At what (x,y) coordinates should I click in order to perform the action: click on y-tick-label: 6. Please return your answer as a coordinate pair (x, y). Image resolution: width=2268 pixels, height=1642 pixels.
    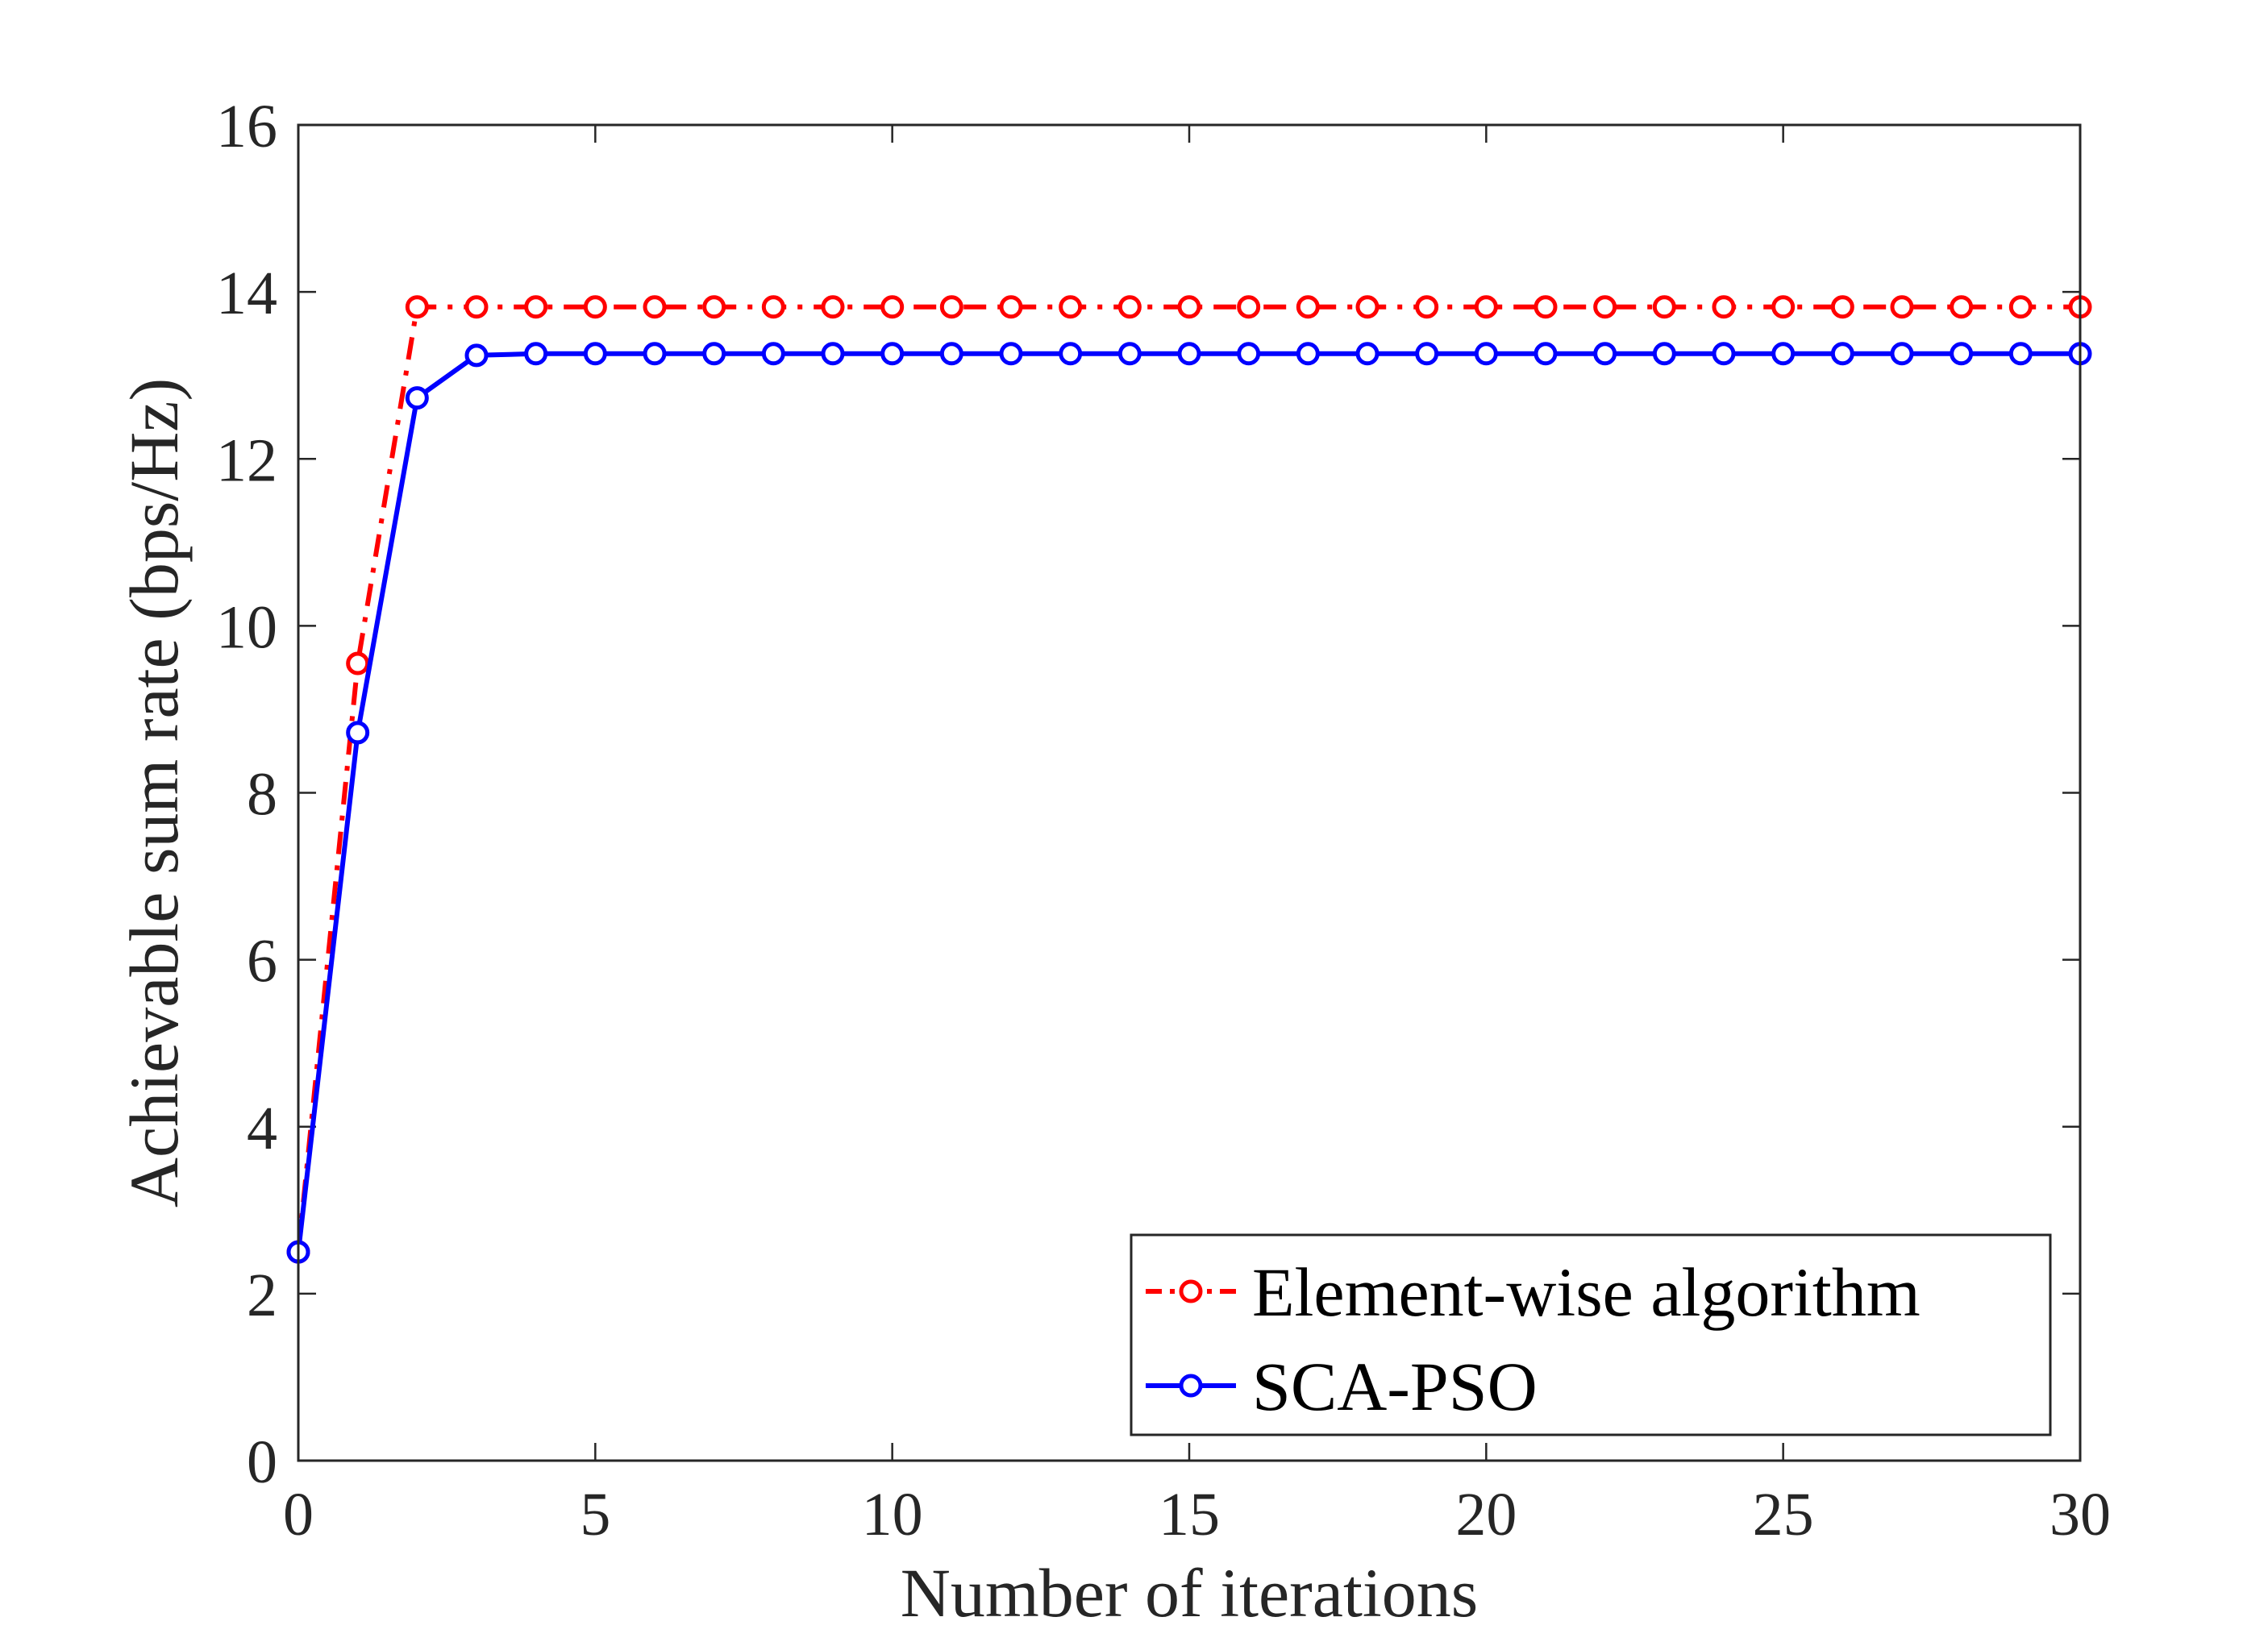
    Looking at the image, I should click on (262, 962).